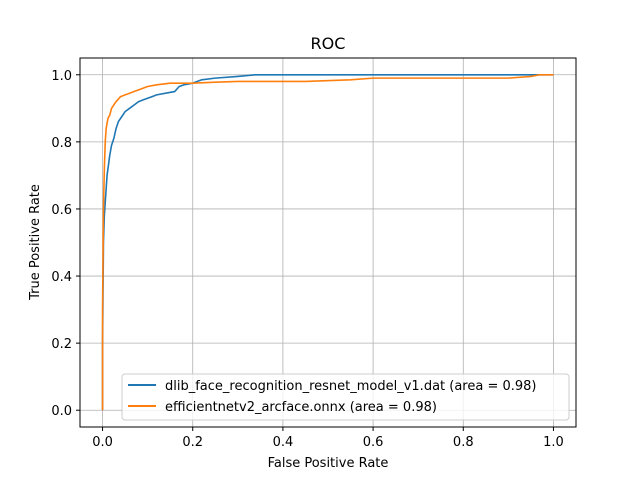  What do you see at coordinates (35, 242) in the screenshot?
I see `y-axis-label: True Positive Rate` at bounding box center [35, 242].